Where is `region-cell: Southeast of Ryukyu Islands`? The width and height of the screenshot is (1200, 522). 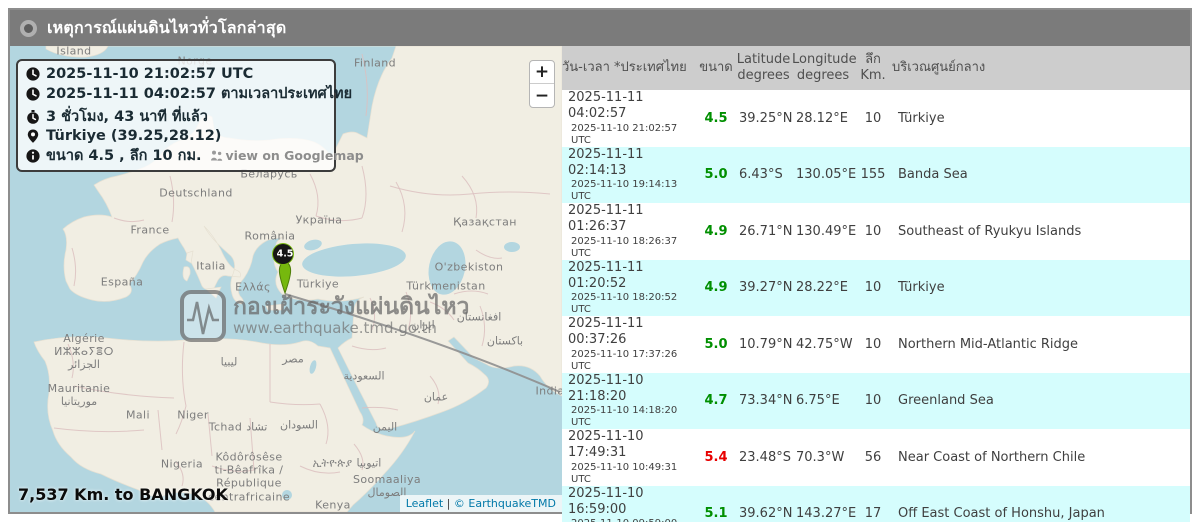
region-cell: Southeast of Ryukyu Islands is located at coordinates (990, 231).